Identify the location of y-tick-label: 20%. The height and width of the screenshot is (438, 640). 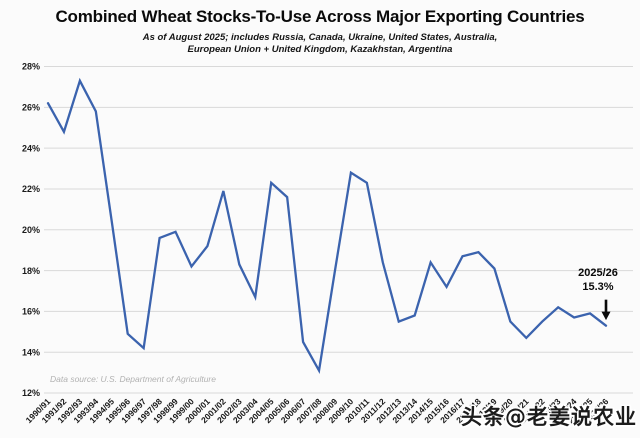
(31, 230).